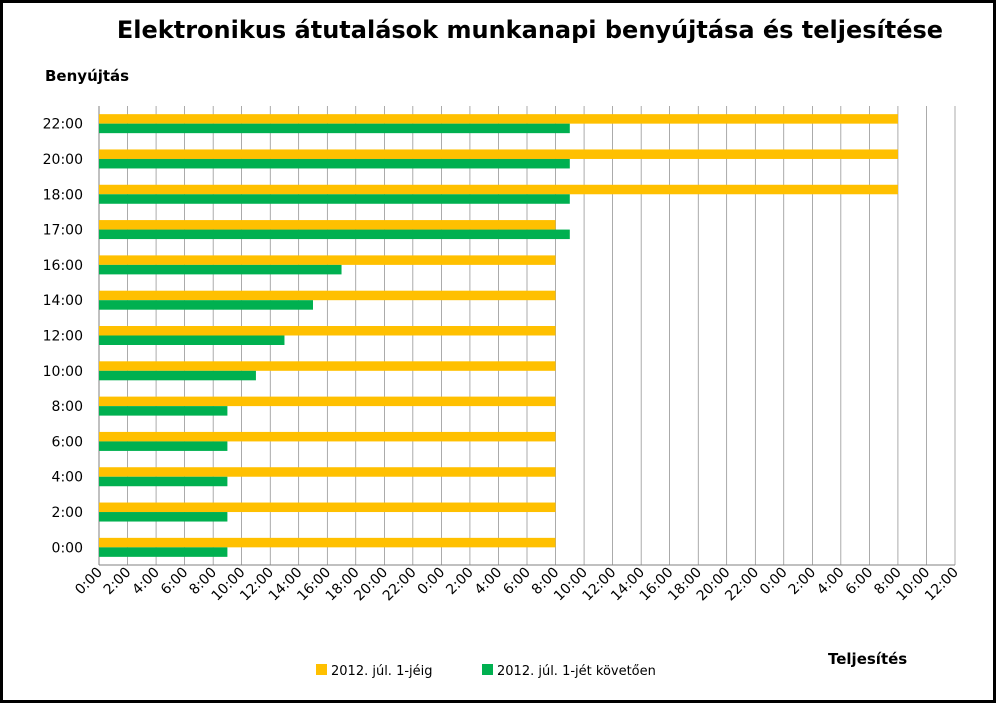  Describe the element at coordinates (67, 442) in the screenshot. I see `y-tick-label: 6:00` at that location.